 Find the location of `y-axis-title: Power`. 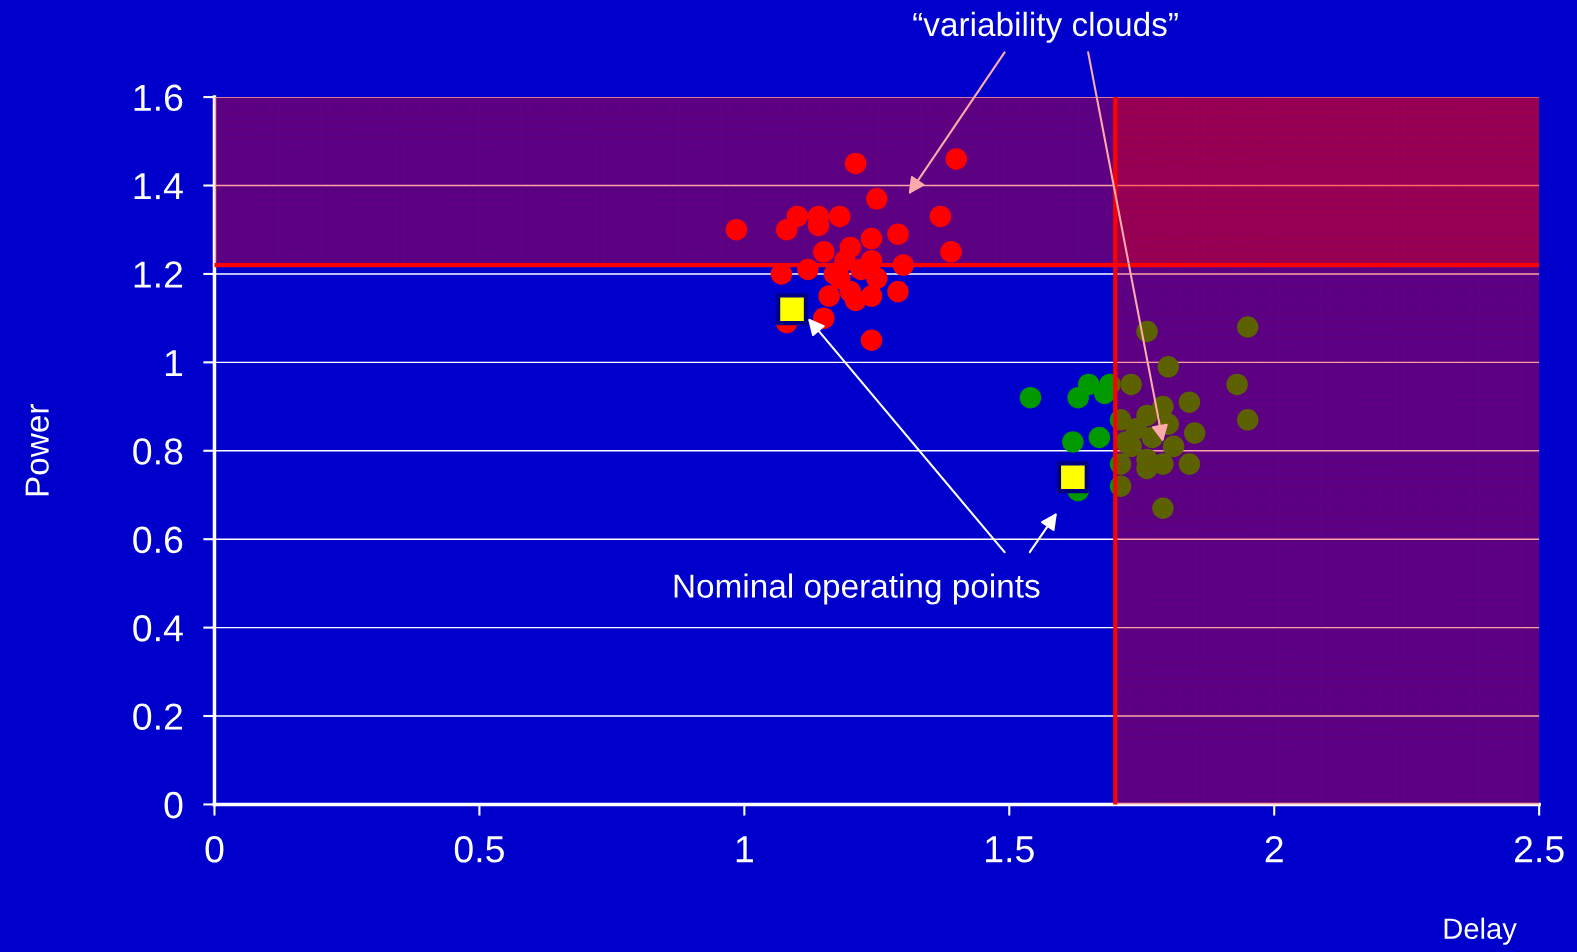

y-axis-title: Power is located at coordinates (37, 450).